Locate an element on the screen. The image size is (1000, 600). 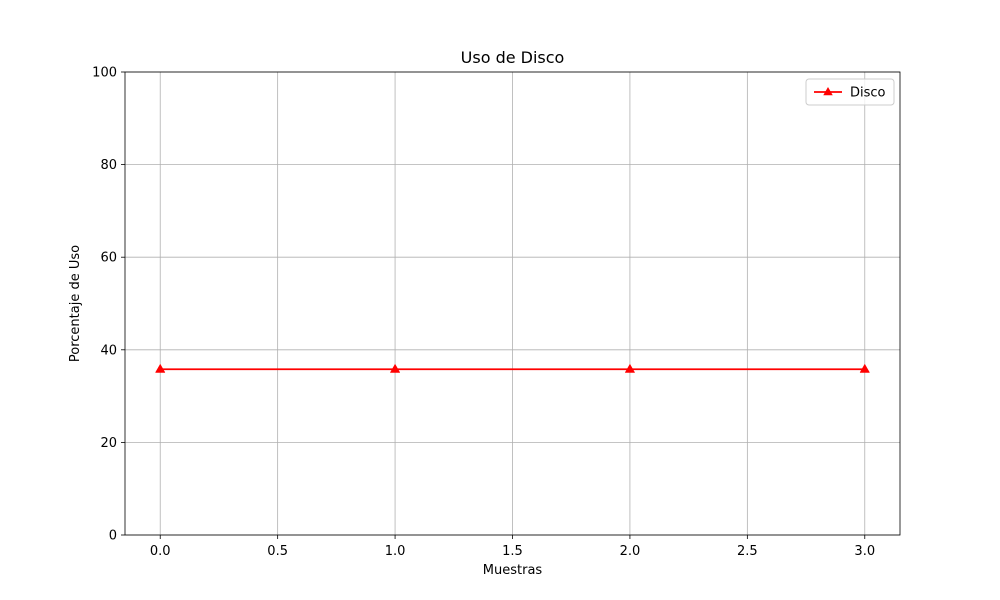
y-tick-label: 100 is located at coordinates (104, 73).